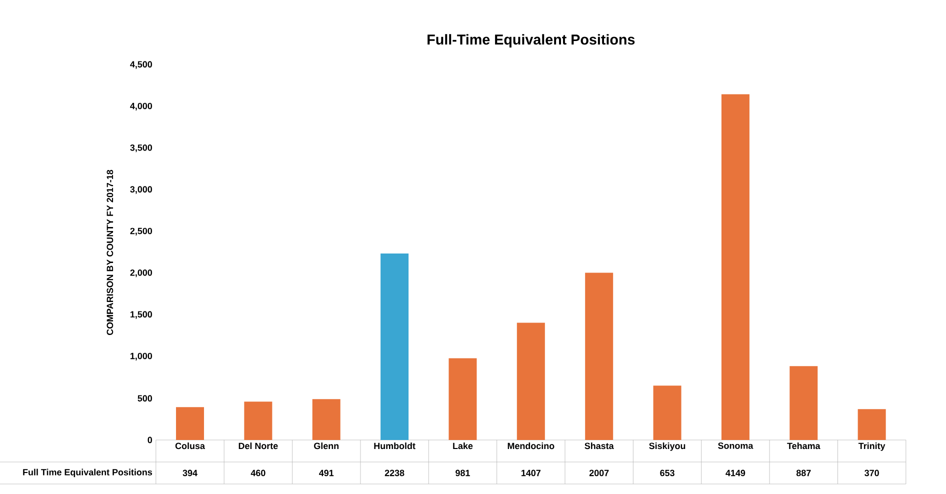 Image resolution: width=946 pixels, height=494 pixels. I want to click on y-tick-label: 2,500, so click(141, 232).